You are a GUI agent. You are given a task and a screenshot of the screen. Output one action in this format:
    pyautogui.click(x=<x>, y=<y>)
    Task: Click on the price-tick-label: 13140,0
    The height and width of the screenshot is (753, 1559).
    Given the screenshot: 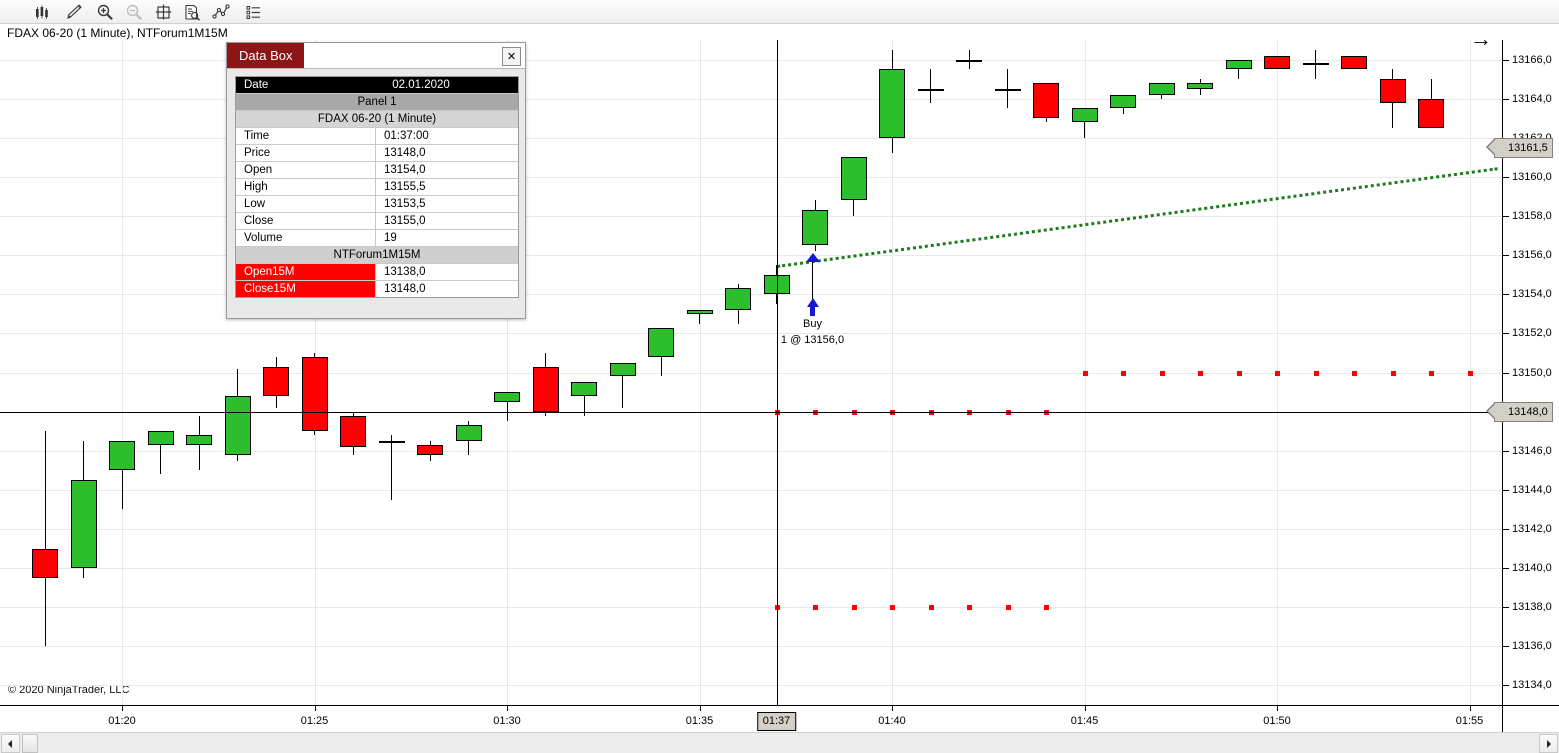 What is the action you would take?
    pyautogui.click(x=1532, y=568)
    